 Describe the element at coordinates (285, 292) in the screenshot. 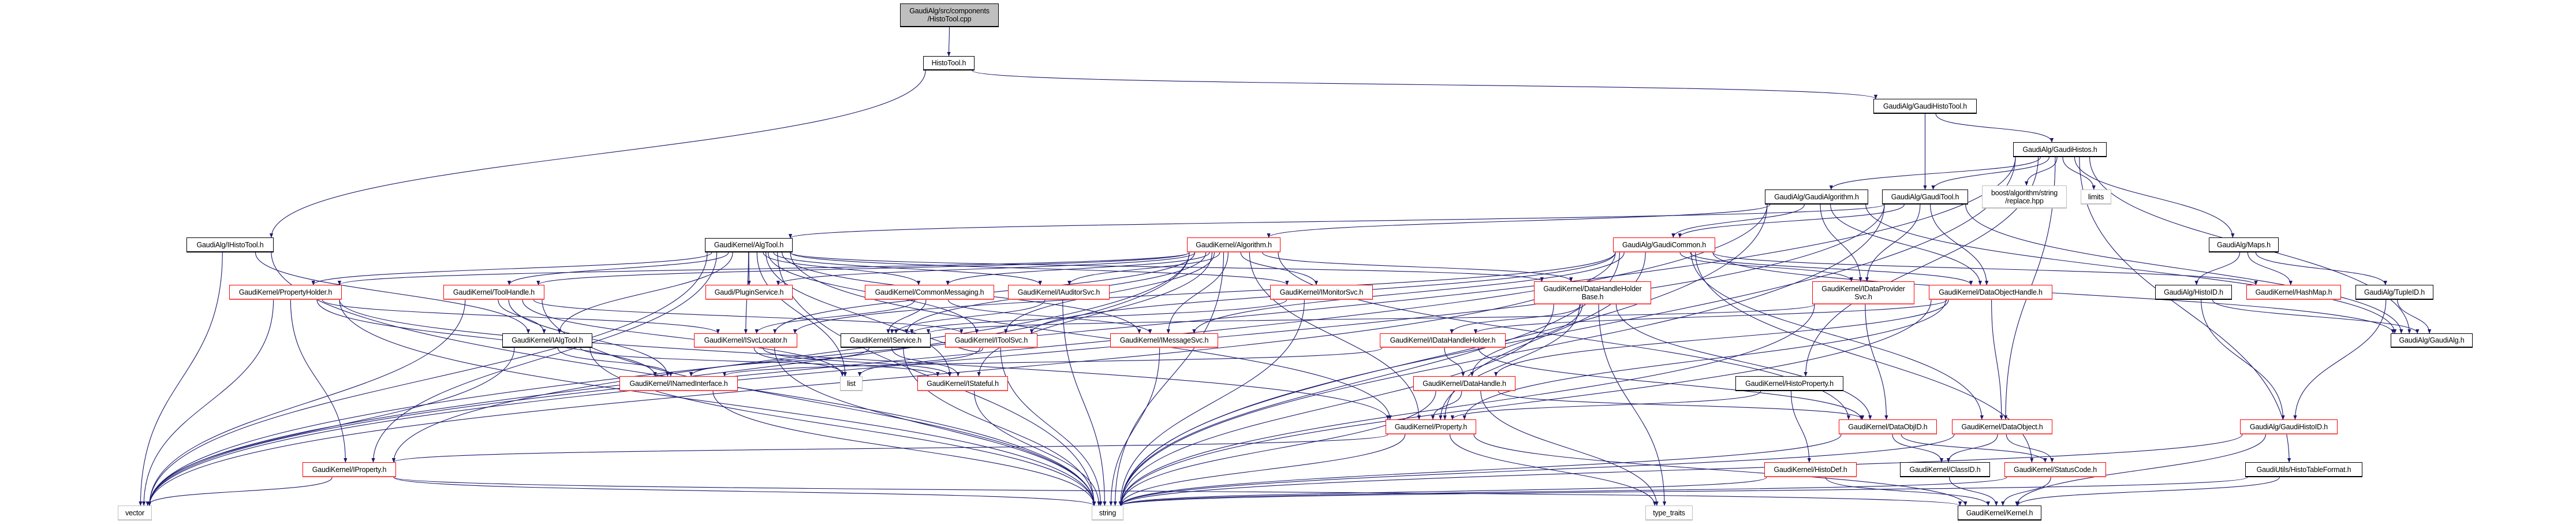

I see `node-propertyholder: GaudiKernel/PropertyHolder.h` at that location.